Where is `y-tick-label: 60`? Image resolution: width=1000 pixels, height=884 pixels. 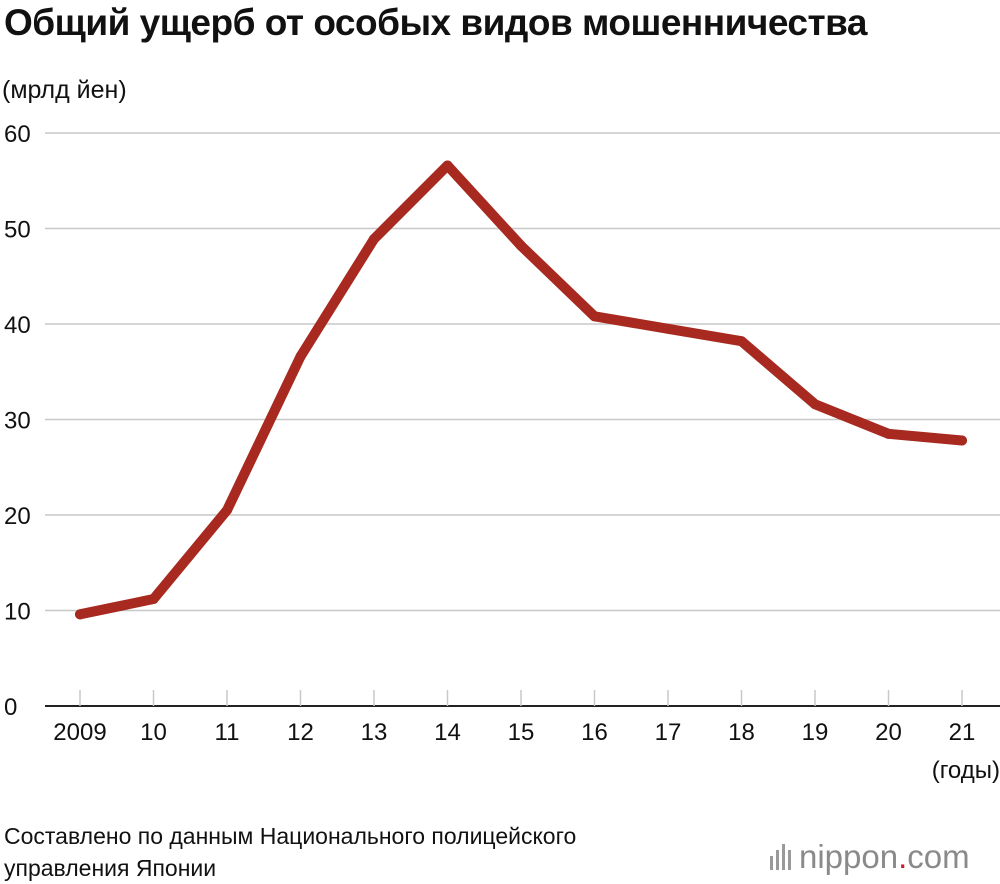 y-tick-label: 60 is located at coordinates (17, 134).